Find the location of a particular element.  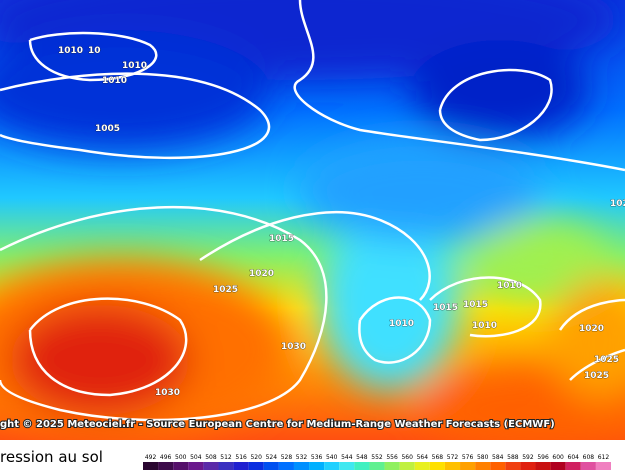

scale-label: 572 is located at coordinates (453, 457).